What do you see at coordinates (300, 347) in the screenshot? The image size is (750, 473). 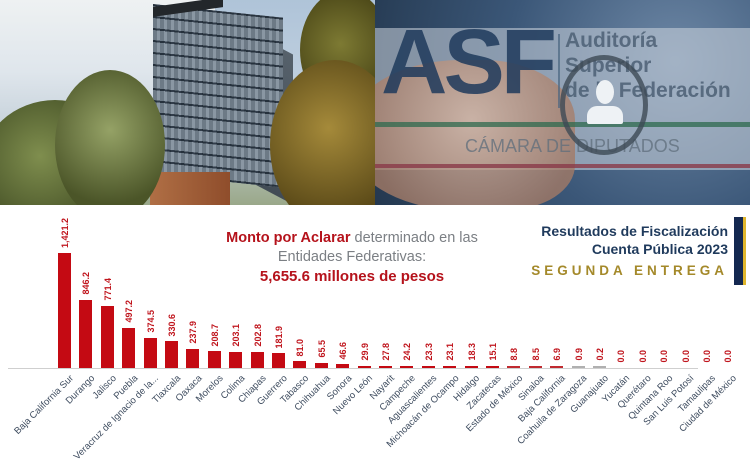 I see `bar-value-label: 81.0` at bounding box center [300, 347].